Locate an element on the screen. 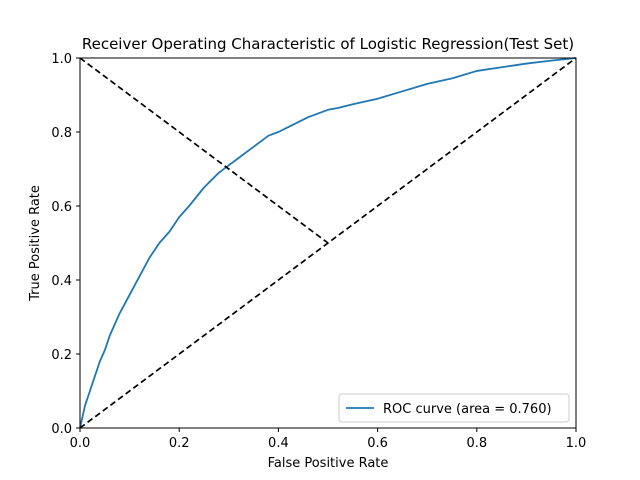  y-tick-label: 0.6 is located at coordinates (61, 207).